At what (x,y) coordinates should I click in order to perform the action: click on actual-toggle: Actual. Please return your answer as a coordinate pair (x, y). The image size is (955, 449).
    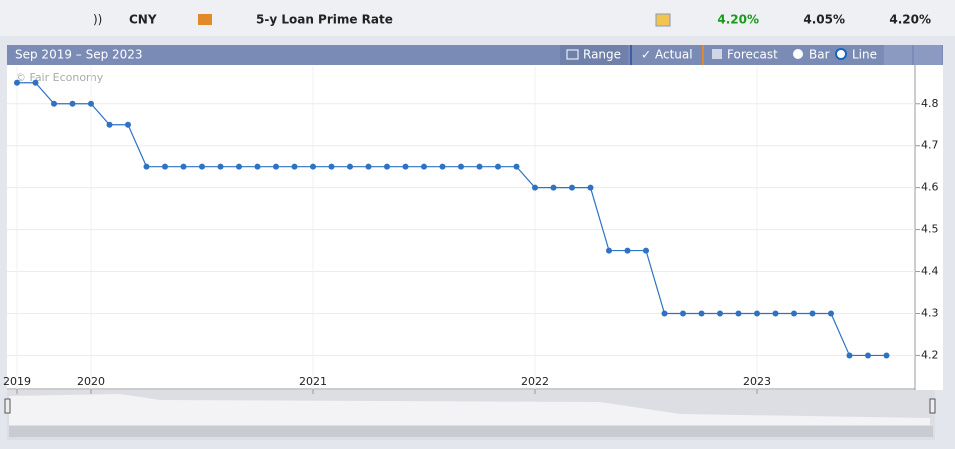
    Looking at the image, I should click on (674, 55).